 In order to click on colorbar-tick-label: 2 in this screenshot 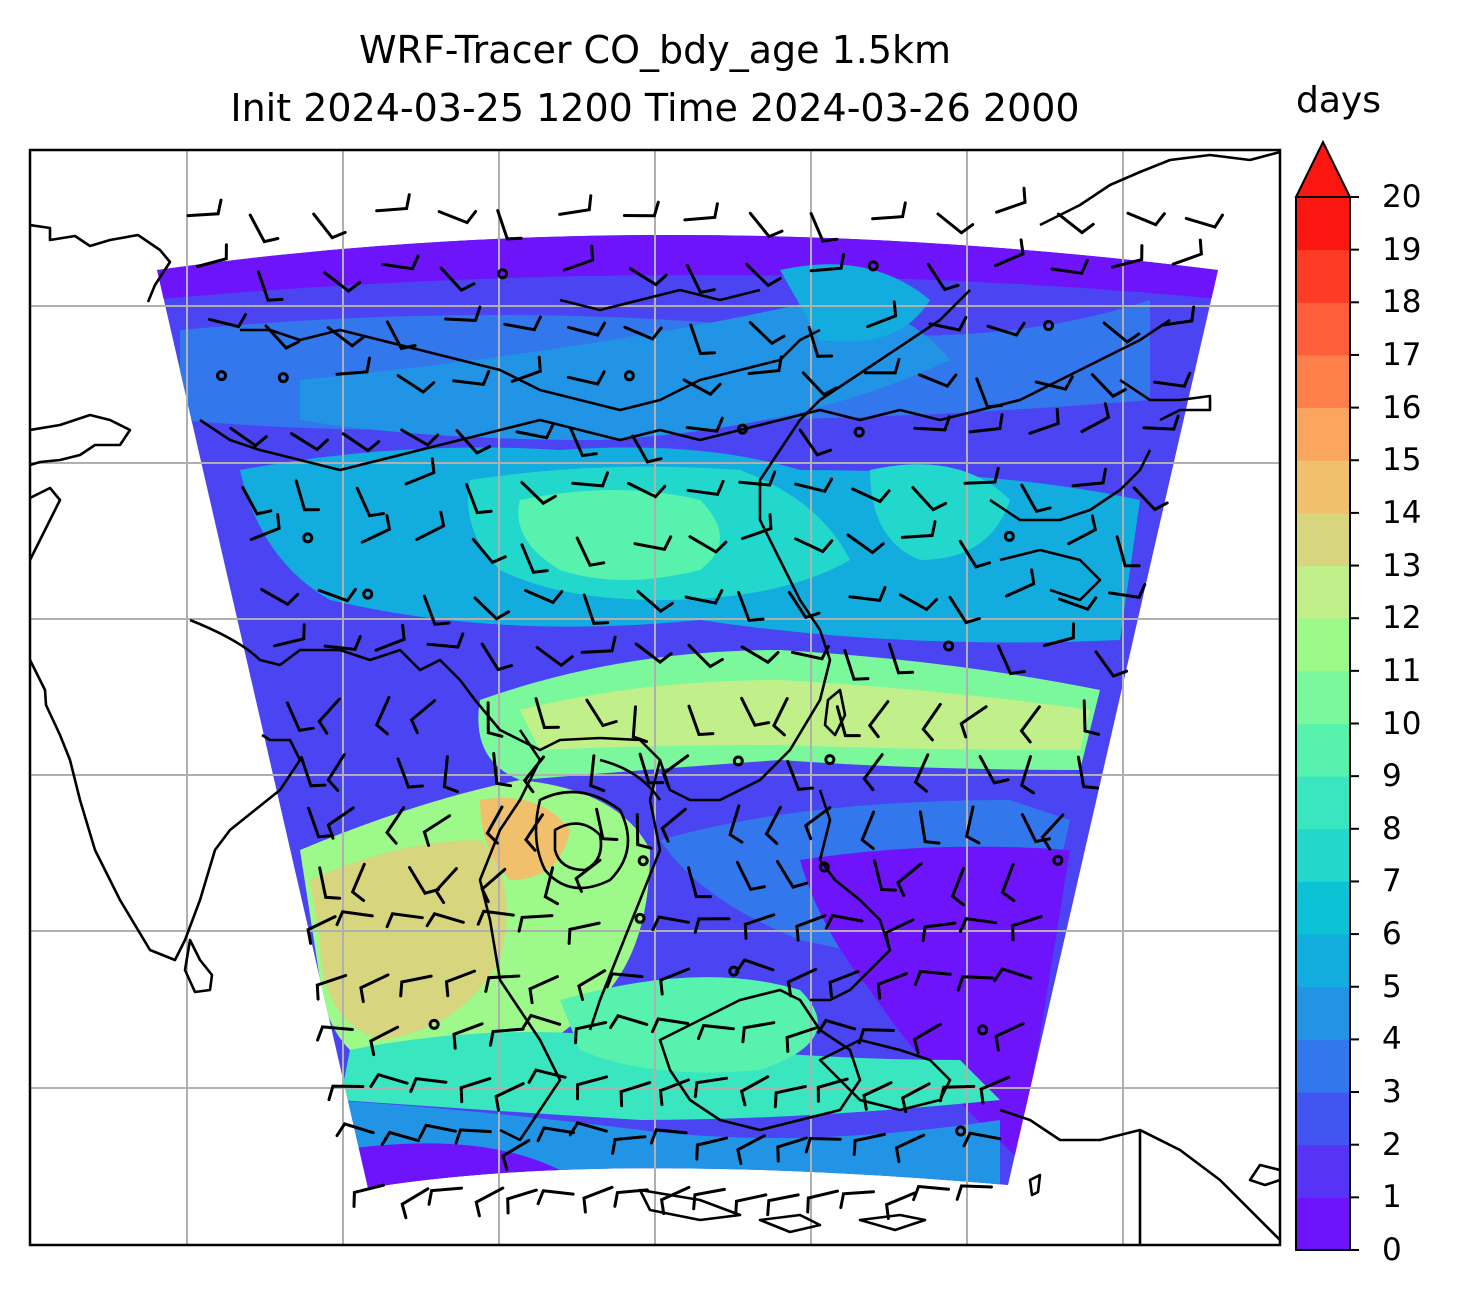, I will do `click(1392, 1144)`.